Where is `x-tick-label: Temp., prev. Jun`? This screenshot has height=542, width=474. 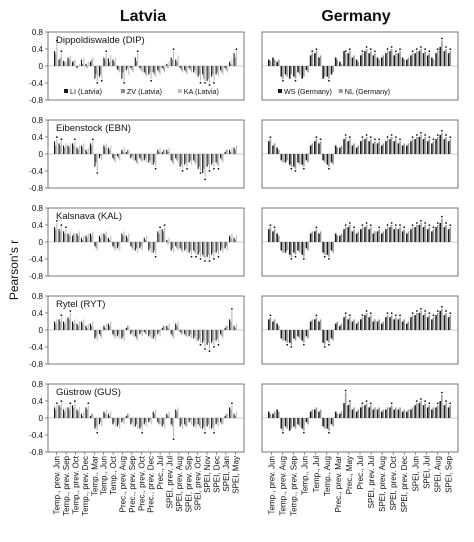
x-tick-label: Temp., prev. Jun is located at coordinates (272, 485).